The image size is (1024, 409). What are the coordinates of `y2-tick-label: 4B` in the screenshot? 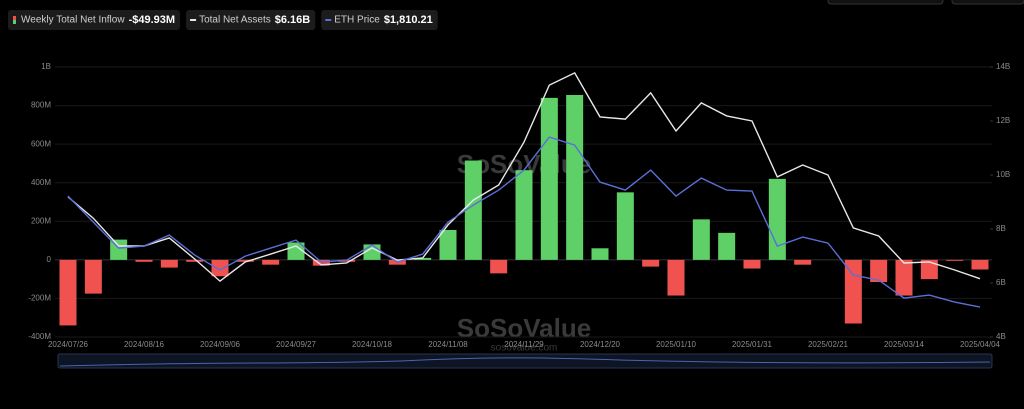 It's located at (1001, 336).